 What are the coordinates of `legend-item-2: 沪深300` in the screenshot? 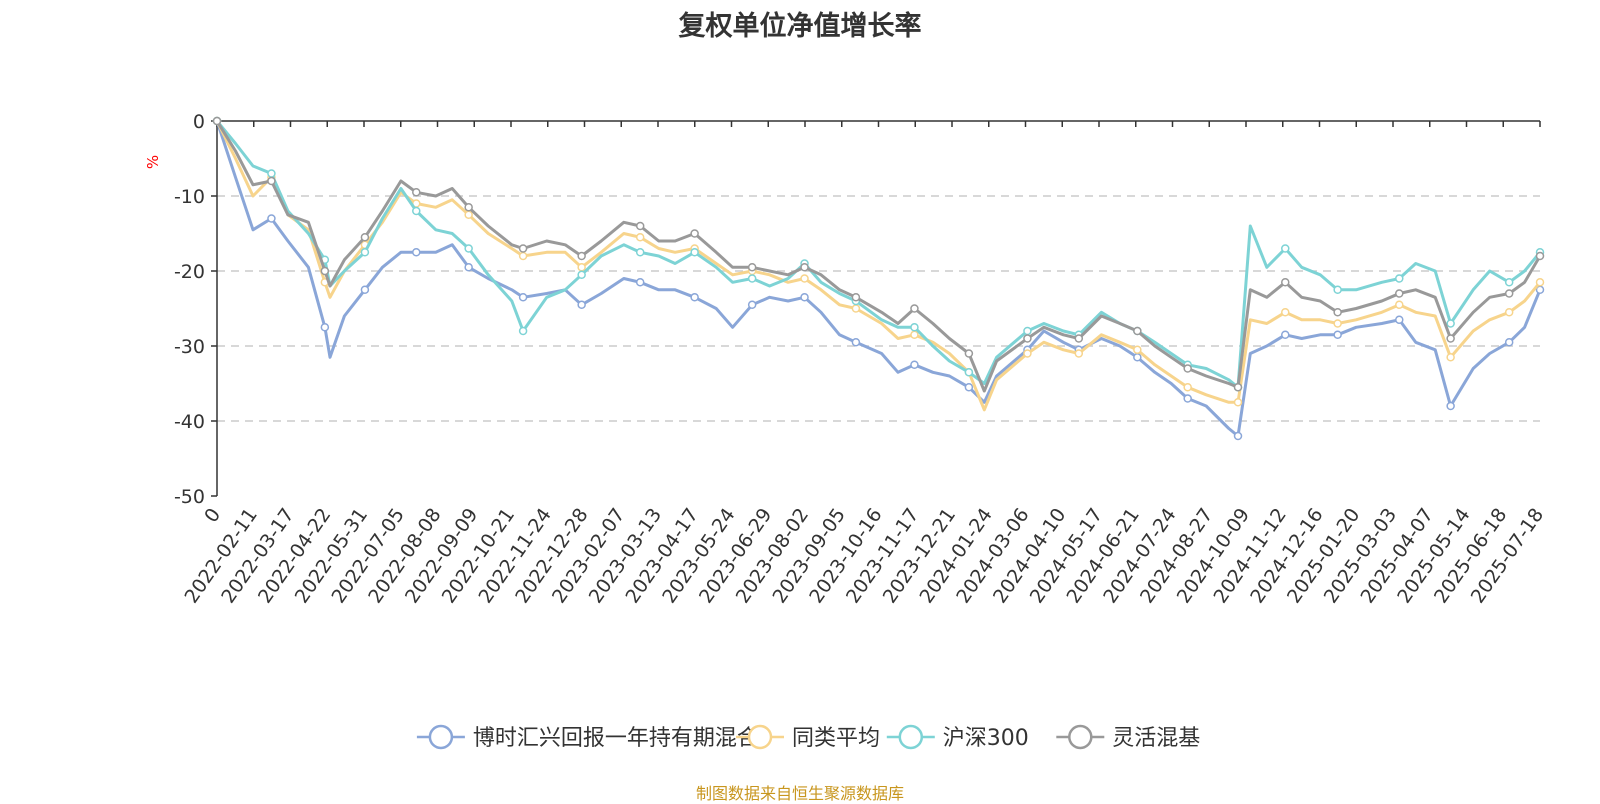 It's located at (957, 737).